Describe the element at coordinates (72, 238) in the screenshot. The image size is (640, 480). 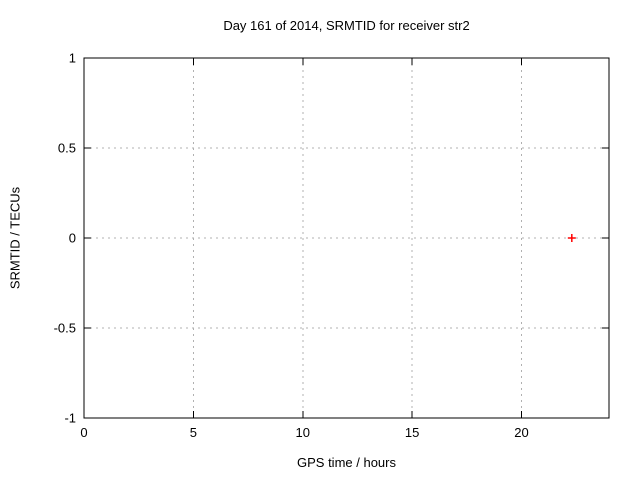
I see `y-tick-label: 0` at that location.